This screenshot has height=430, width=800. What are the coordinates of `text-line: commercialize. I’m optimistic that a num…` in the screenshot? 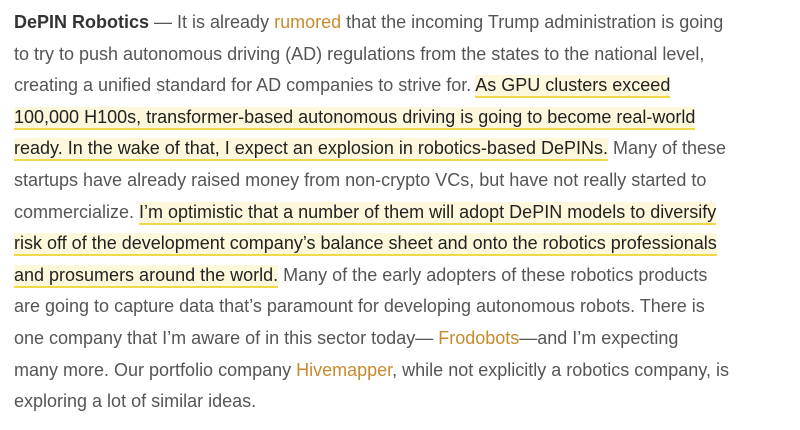 It's located at (371, 213).